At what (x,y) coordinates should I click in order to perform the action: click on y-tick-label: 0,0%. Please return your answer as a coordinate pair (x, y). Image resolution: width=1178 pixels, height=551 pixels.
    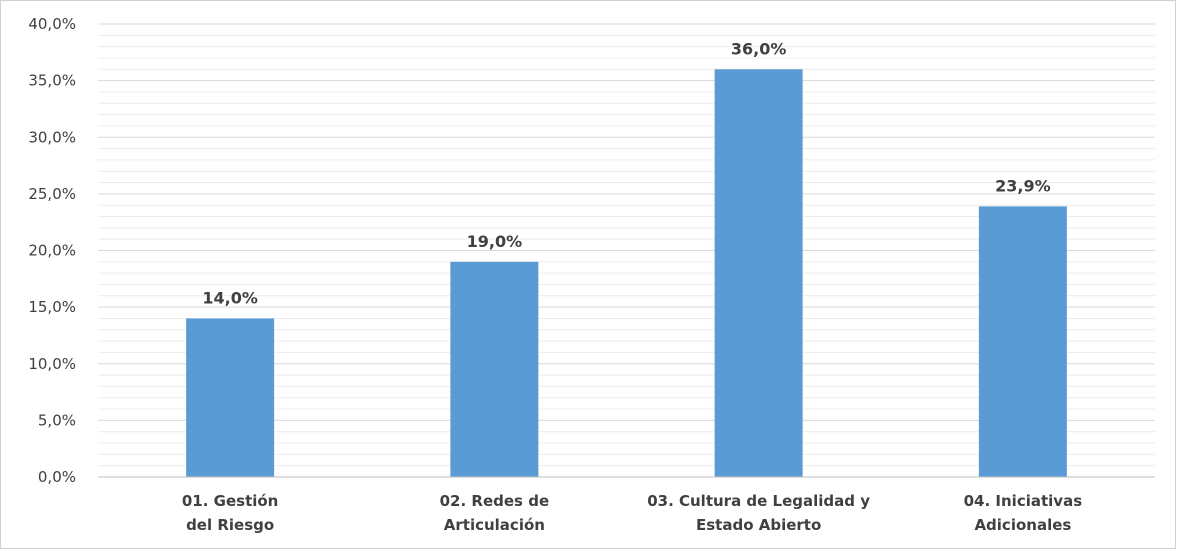
    Looking at the image, I should click on (57, 477).